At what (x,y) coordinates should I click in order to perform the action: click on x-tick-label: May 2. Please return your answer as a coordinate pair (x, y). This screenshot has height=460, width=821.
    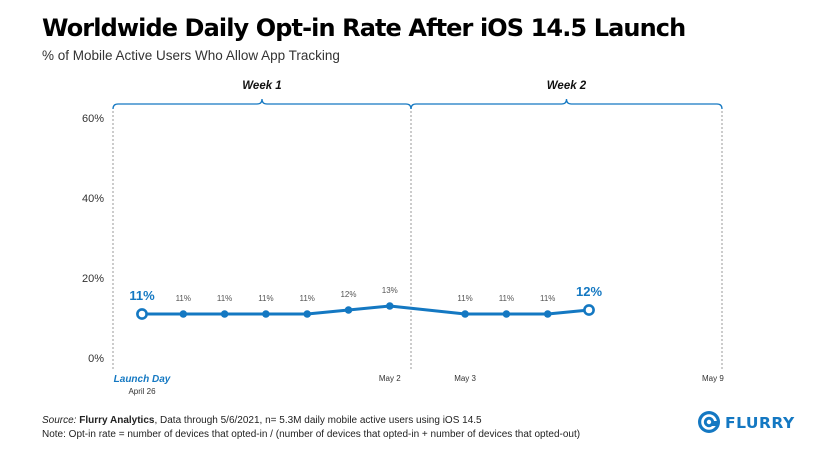
    Looking at the image, I should click on (390, 378).